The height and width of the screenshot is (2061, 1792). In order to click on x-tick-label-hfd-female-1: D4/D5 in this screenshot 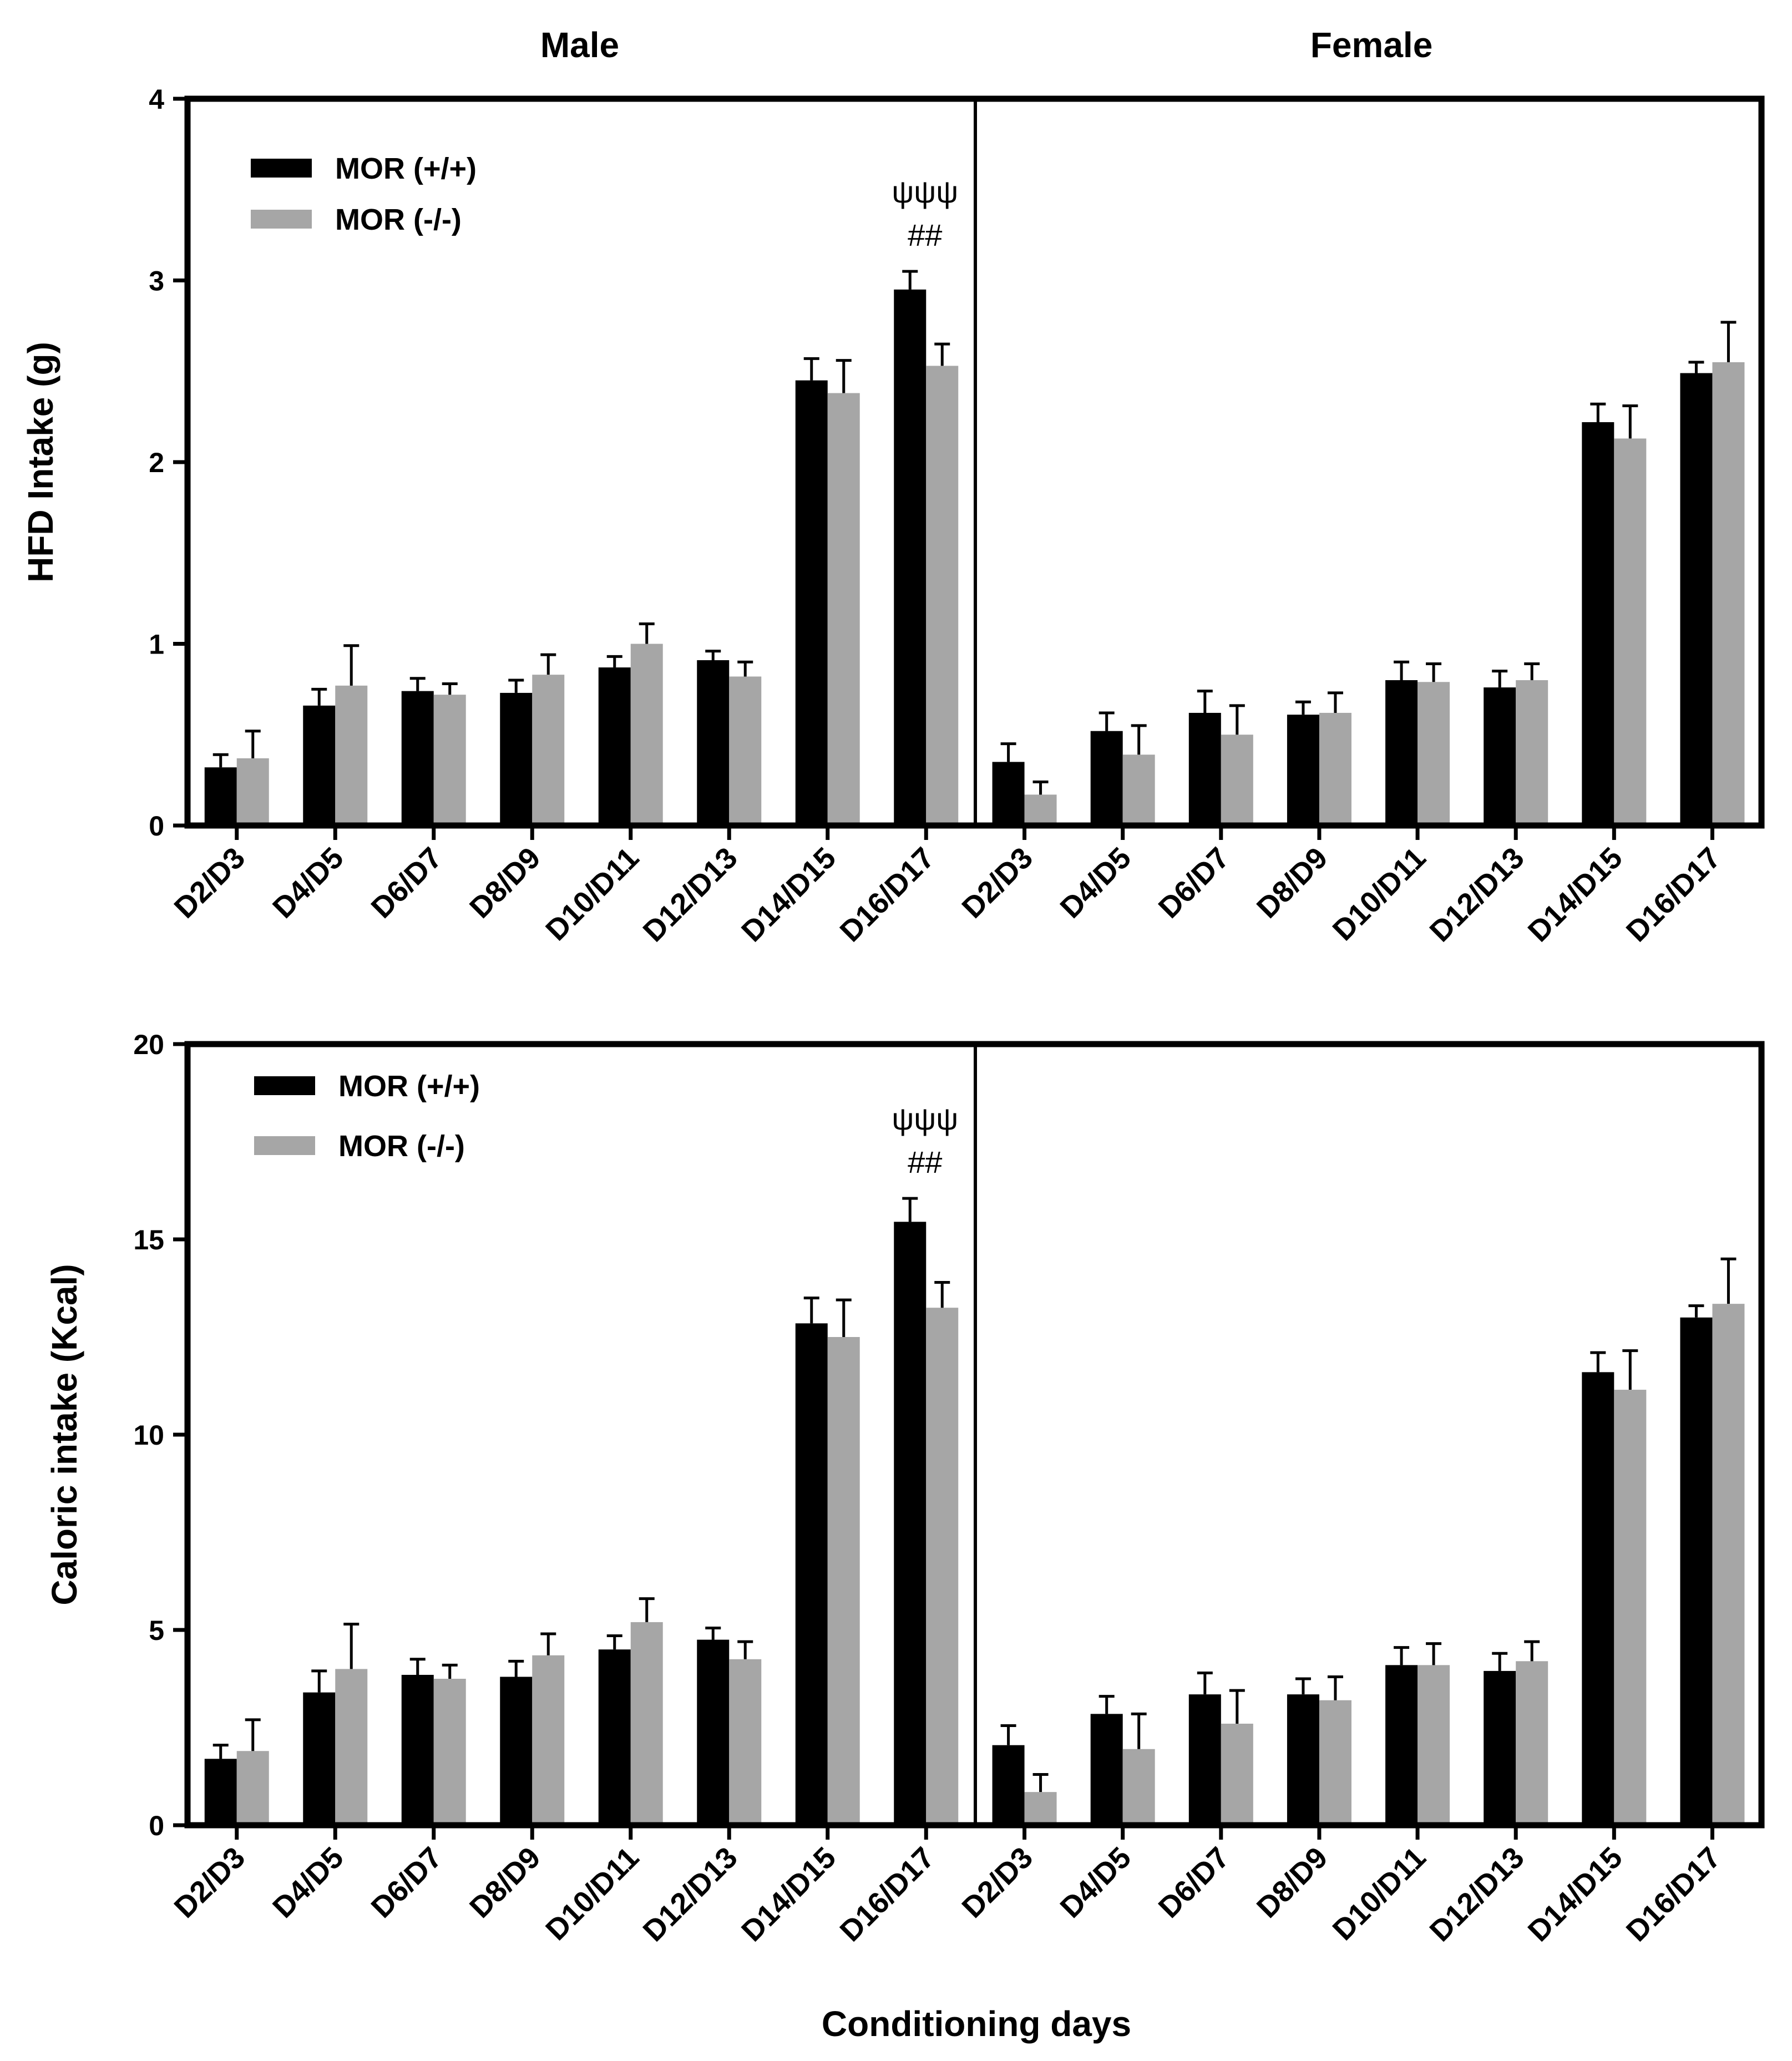, I will do `click(1096, 883)`.